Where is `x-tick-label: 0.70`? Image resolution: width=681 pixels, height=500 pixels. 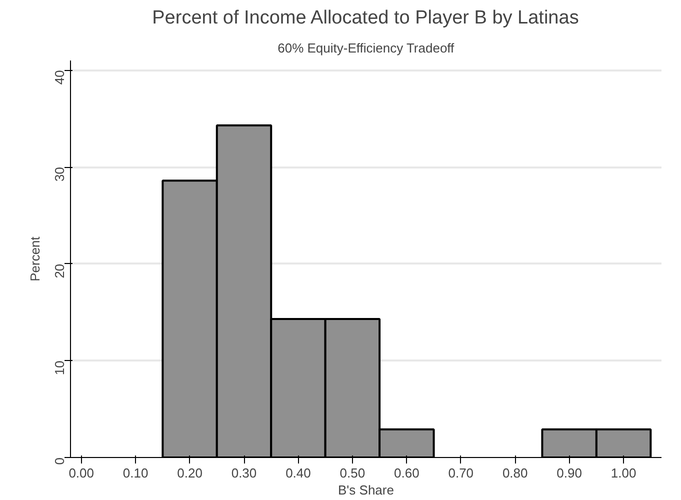 x-tick-label: 0.70 is located at coordinates (461, 473).